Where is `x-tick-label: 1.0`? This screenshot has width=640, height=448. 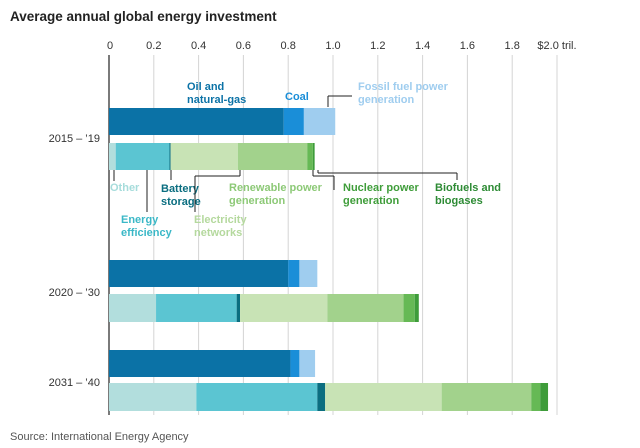
x-tick-label: 1.0 is located at coordinates (332, 46).